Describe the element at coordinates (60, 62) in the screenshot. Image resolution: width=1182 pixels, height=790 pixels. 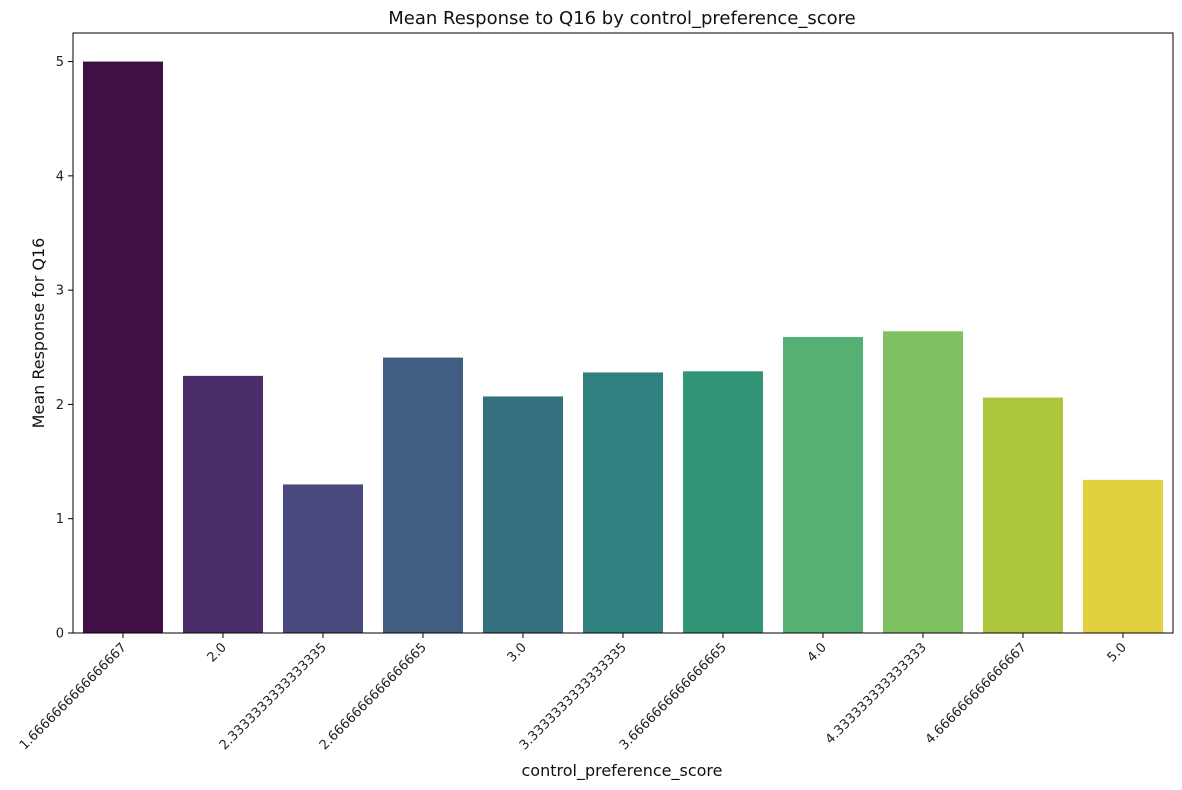
I see `y-tick-label: 5` at that location.